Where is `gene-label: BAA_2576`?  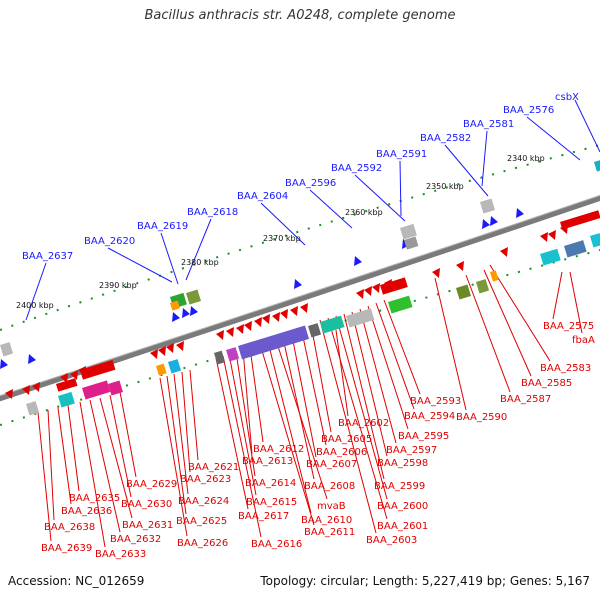
gene-label: BAA_2576 is located at coordinates (528, 110).